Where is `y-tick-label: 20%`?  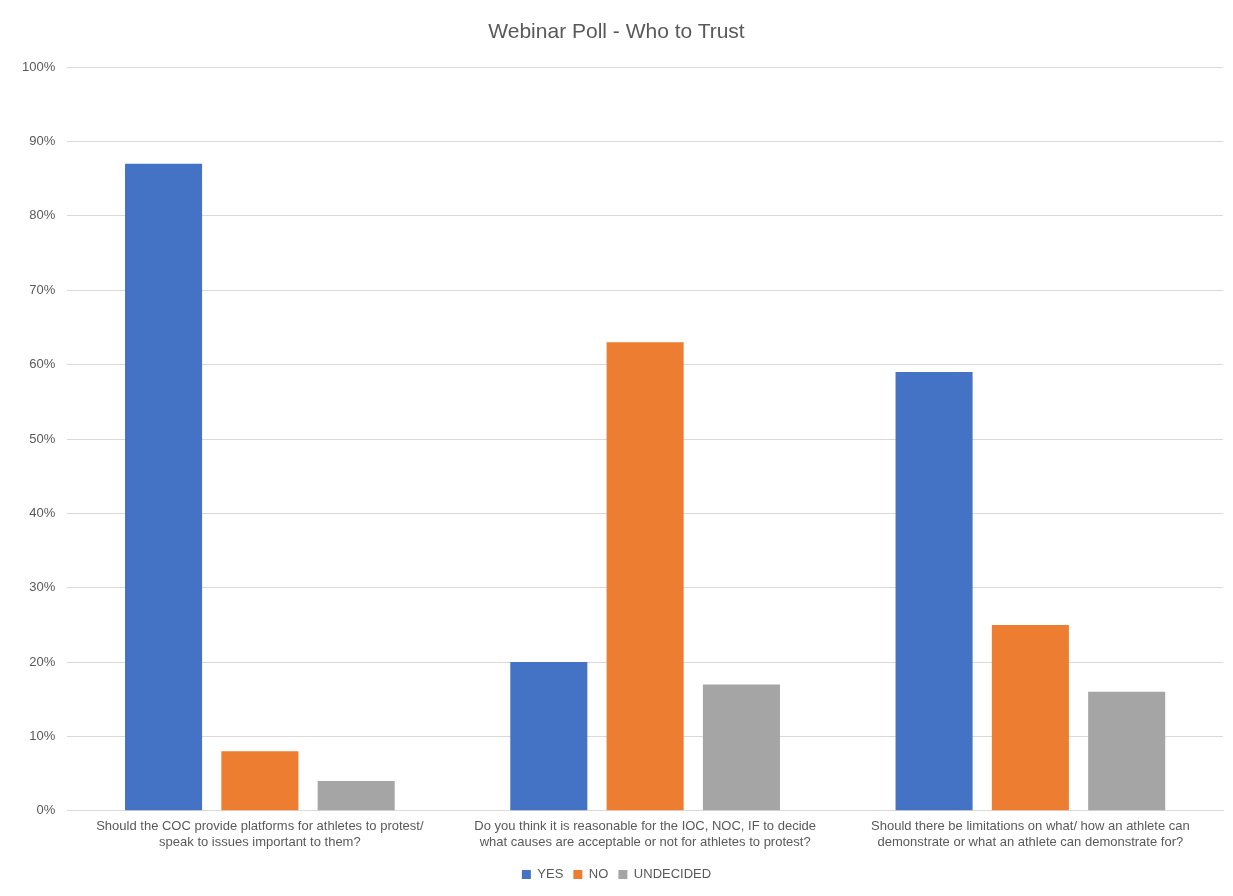
y-tick-label: 20% is located at coordinates (42, 661).